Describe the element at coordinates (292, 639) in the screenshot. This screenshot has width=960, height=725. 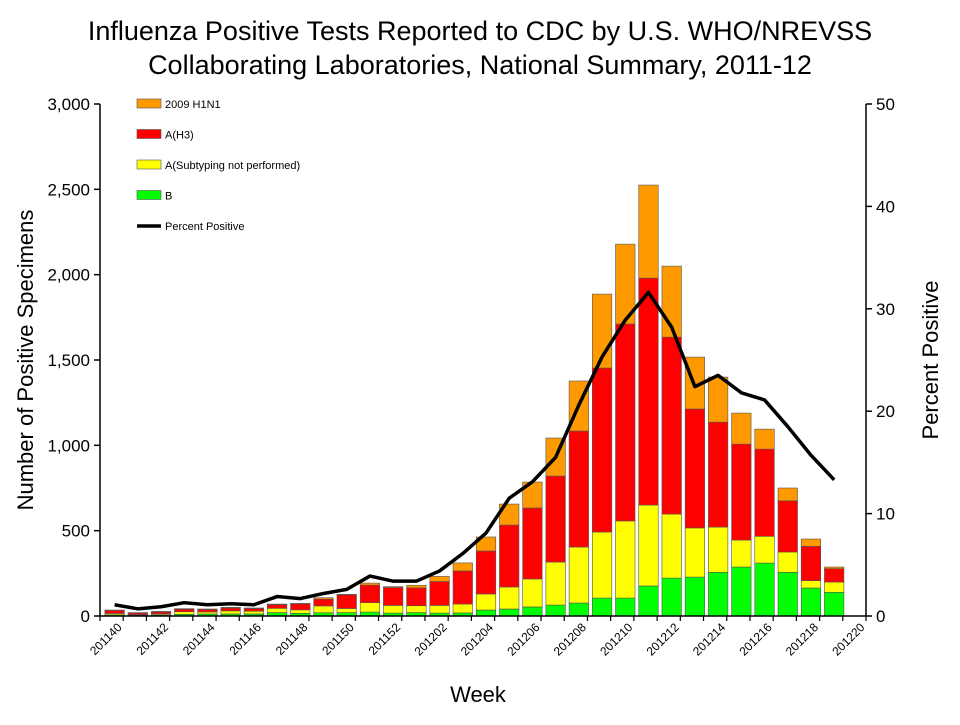
I see `x-tick-label: 201148` at that location.